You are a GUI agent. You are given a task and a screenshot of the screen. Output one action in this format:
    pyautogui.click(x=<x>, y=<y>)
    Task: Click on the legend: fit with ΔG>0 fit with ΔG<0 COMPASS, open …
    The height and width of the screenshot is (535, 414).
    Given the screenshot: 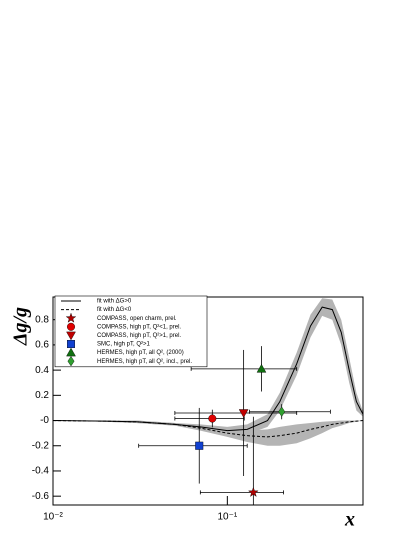 What is the action you would take?
    pyautogui.click(x=131, y=331)
    